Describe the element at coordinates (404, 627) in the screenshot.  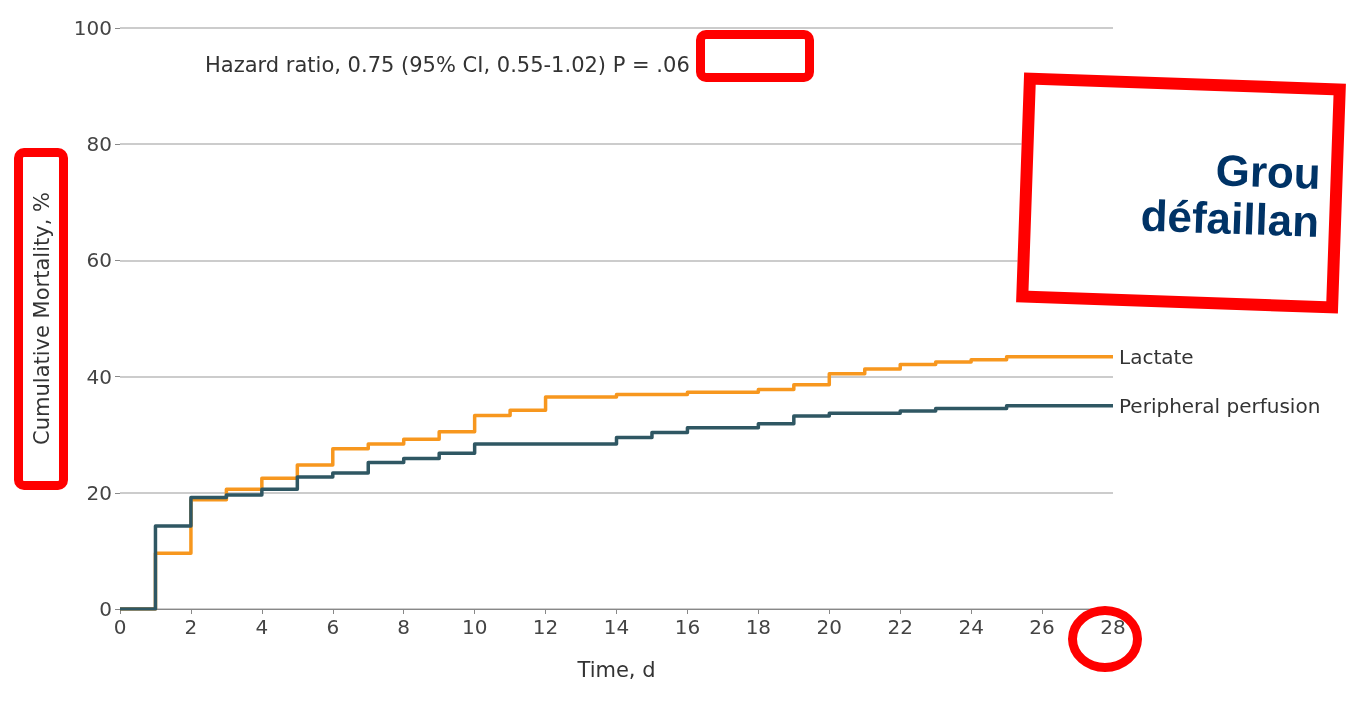
I see `x-tick-label: 8` at that location.